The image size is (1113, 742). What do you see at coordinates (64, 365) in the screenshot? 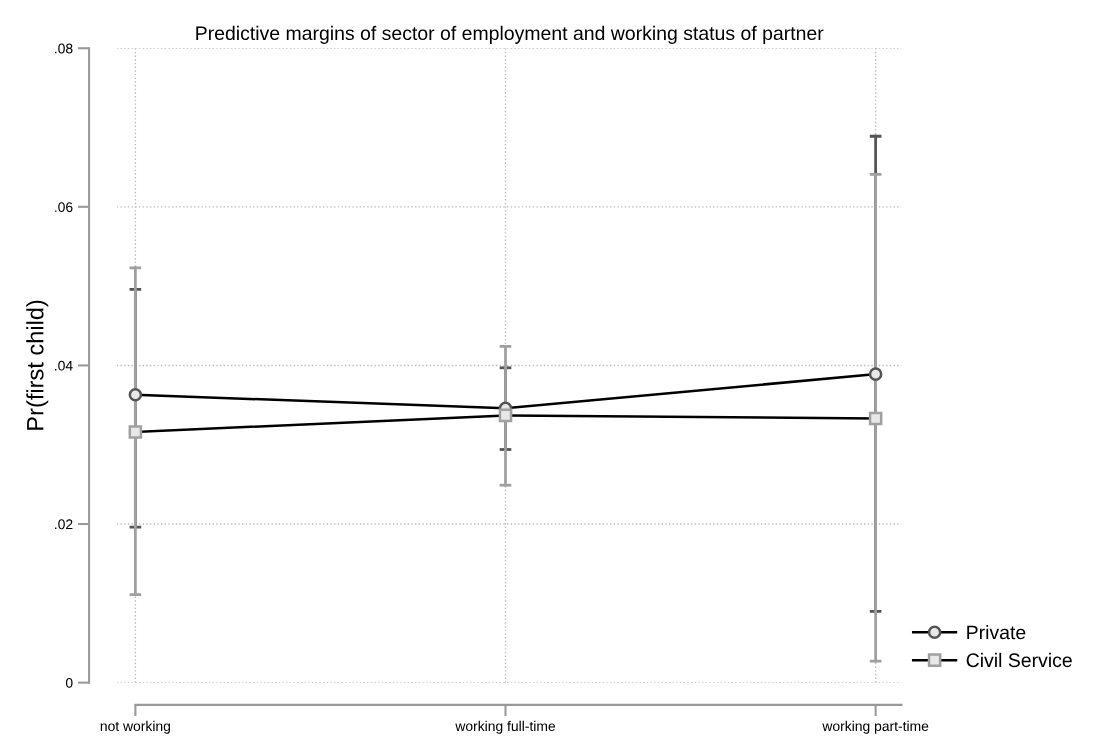
I see `y-tick-label: .04` at bounding box center [64, 365].